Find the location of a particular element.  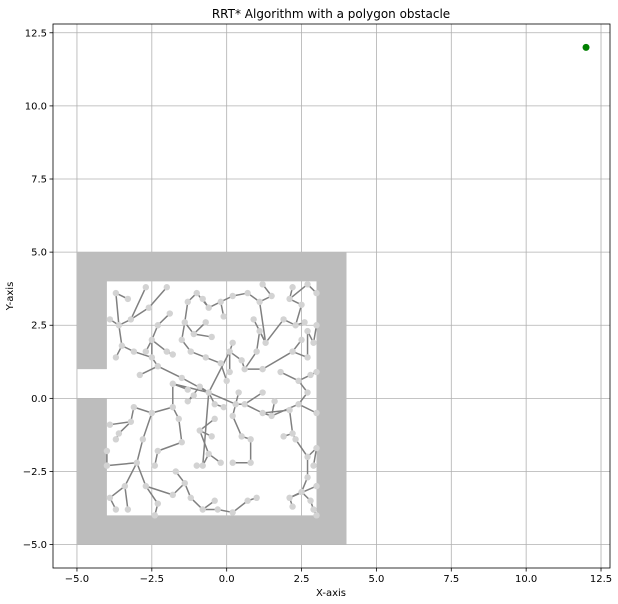

tree-nodes is located at coordinates (211, 400).